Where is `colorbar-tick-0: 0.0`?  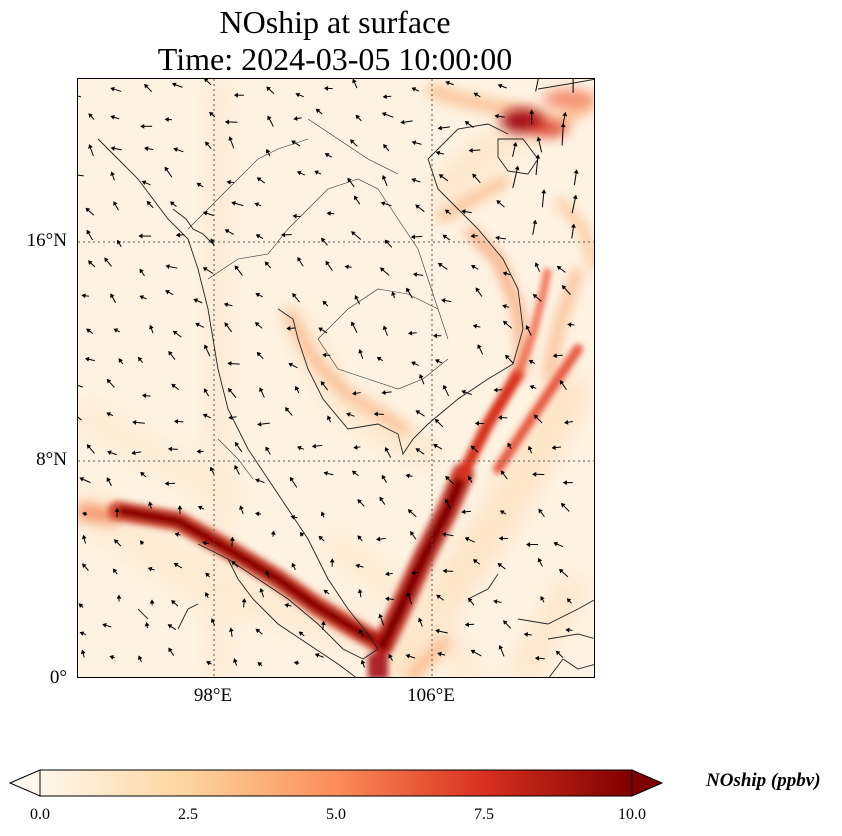 colorbar-tick-0: 0.0 is located at coordinates (40, 814).